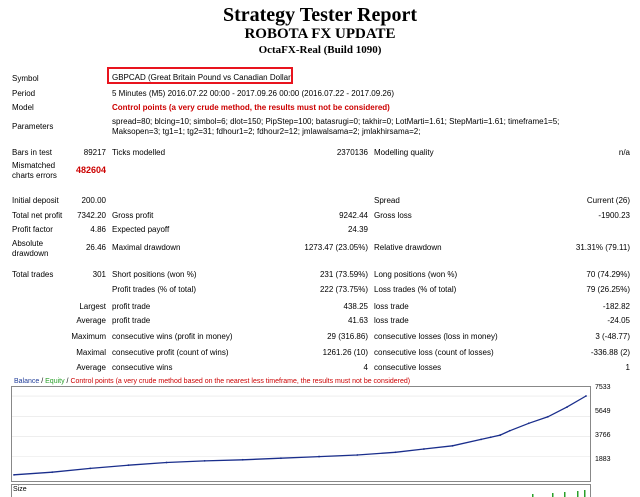  Describe the element at coordinates (32, 152) in the screenshot. I see `bars-label: Bars in test` at that location.